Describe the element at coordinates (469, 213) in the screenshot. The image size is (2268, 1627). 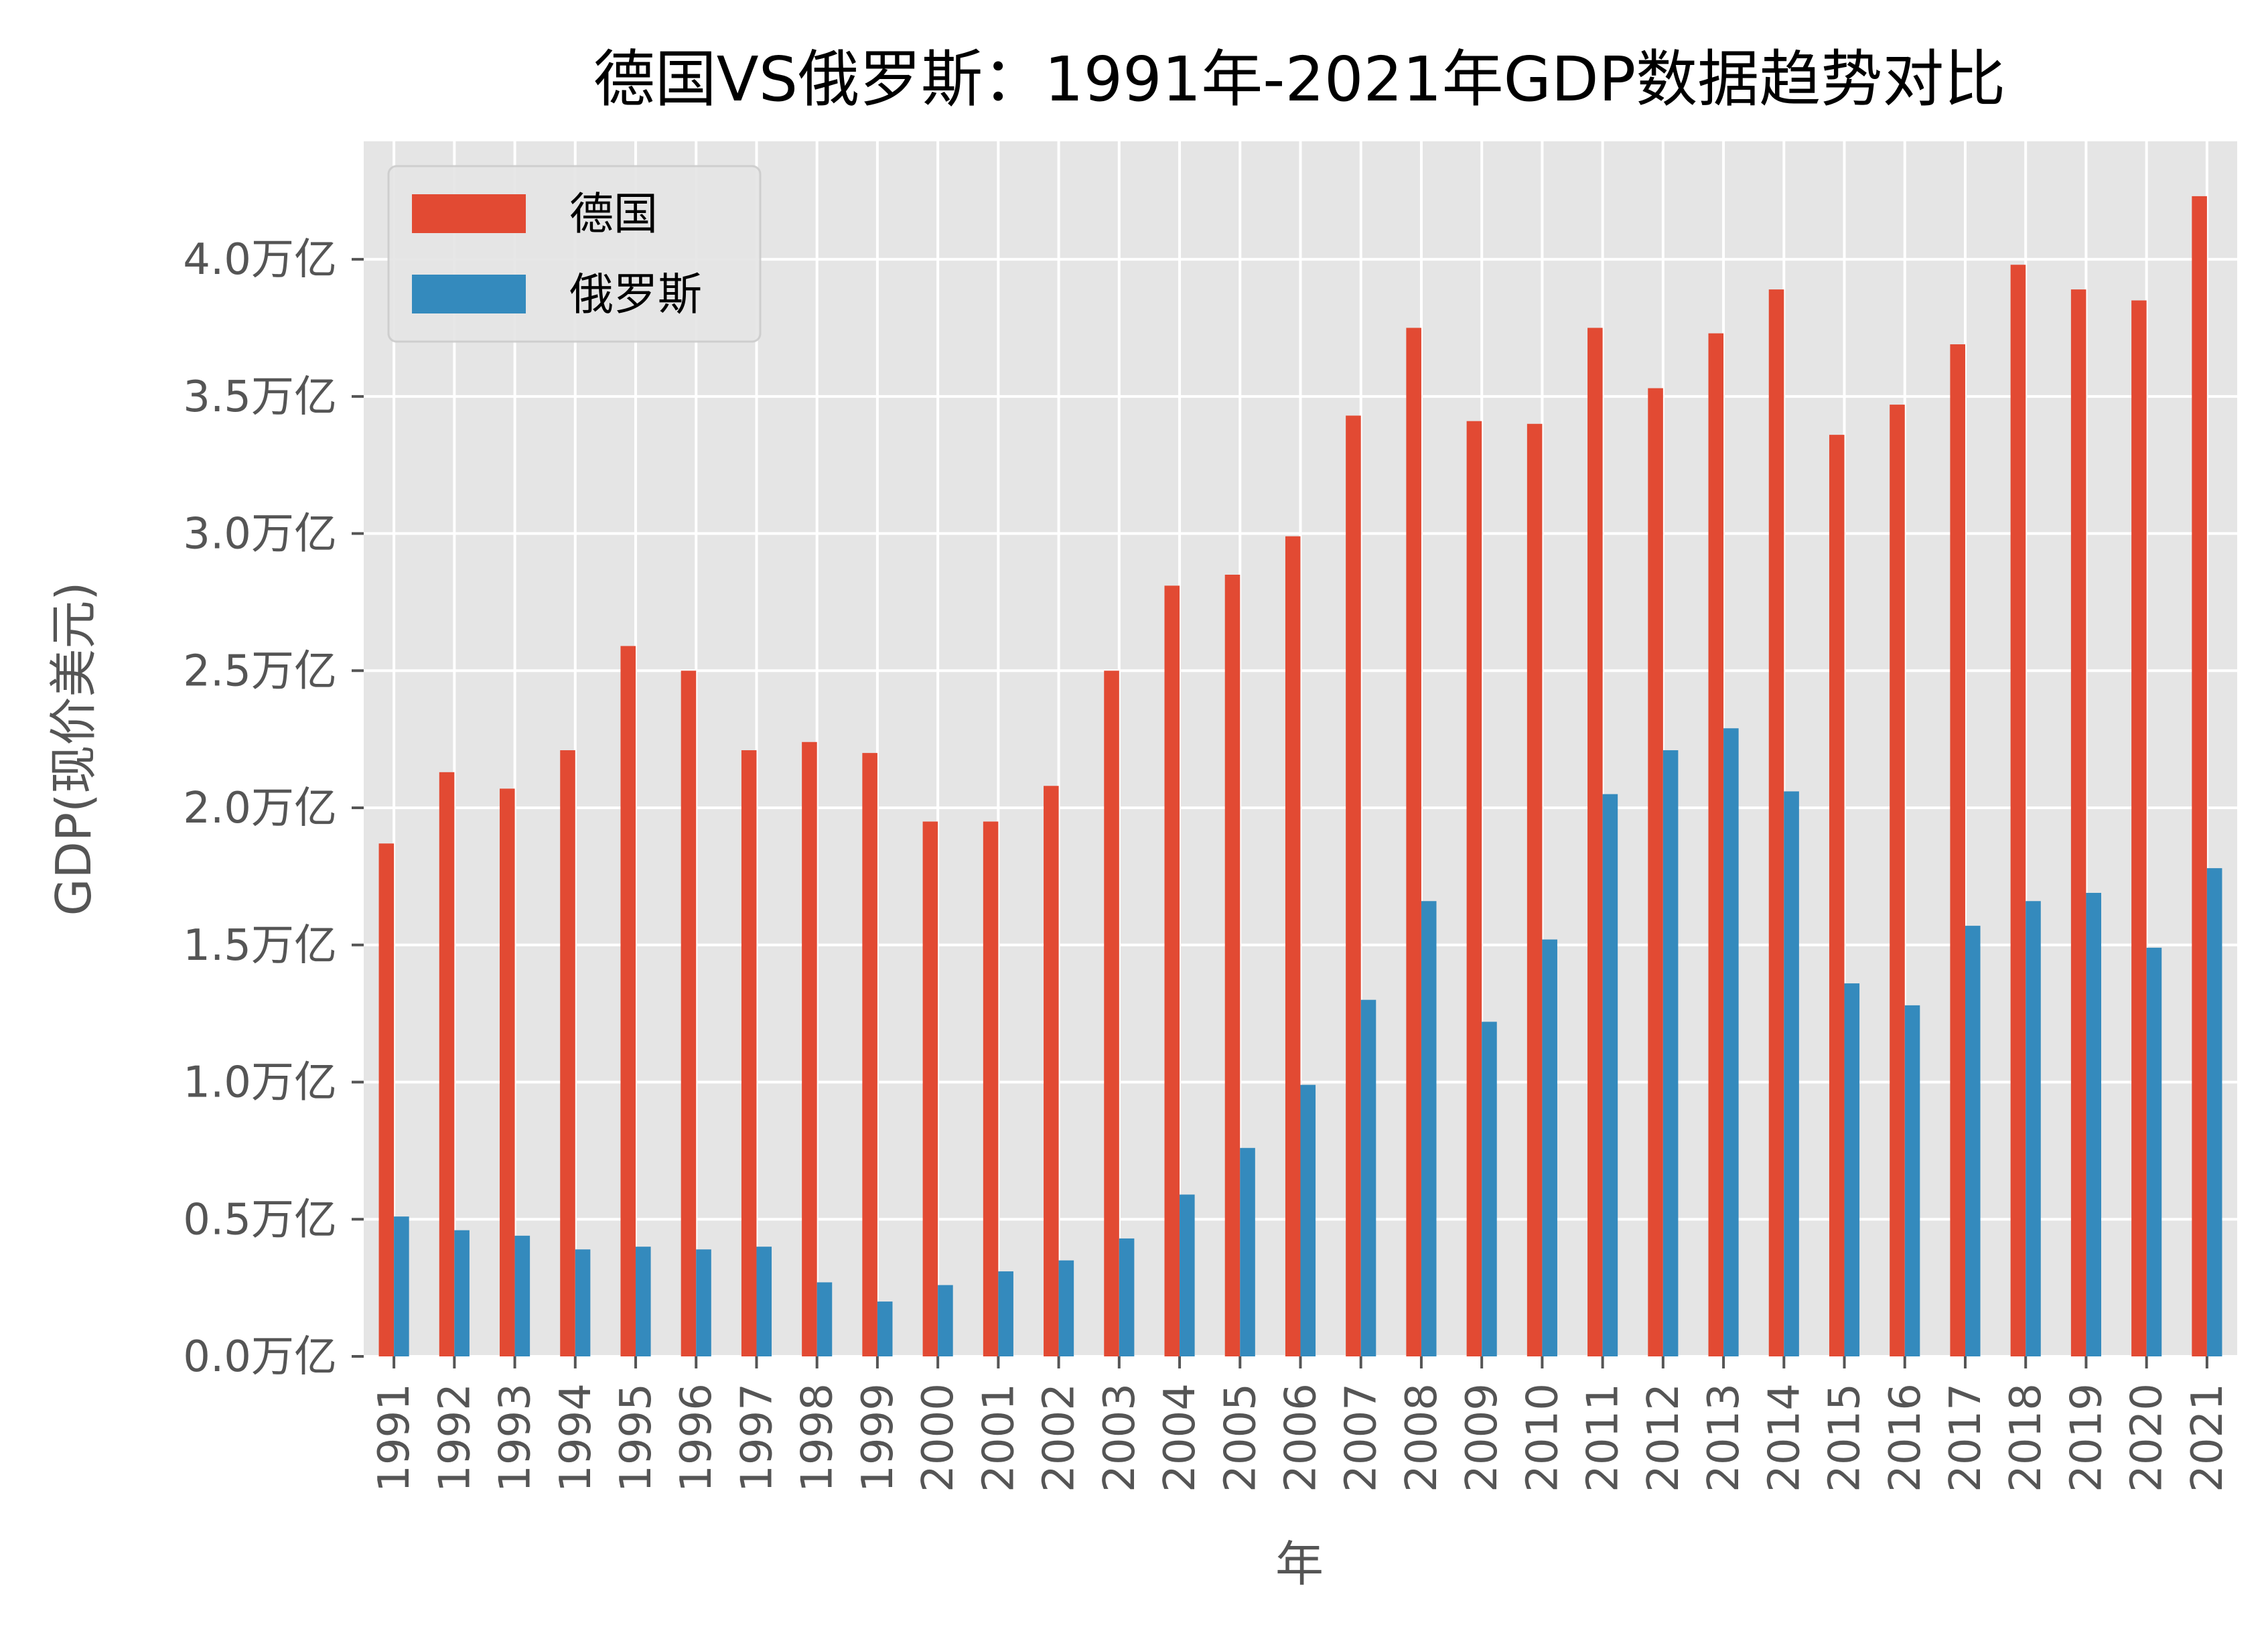
I see `legend-swatch` at that location.